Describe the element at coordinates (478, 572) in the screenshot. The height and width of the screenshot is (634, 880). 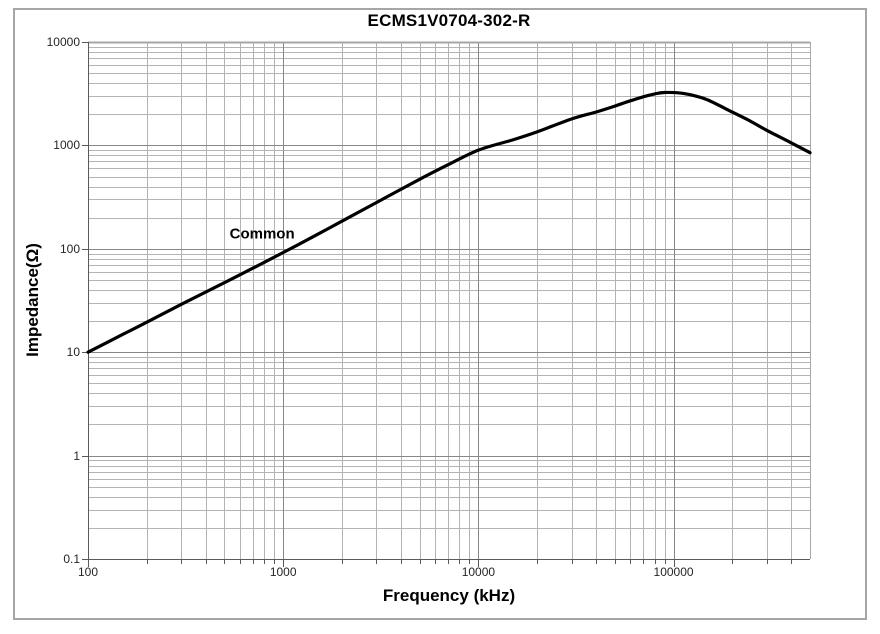
I see `x-tick-label-10000: 10000` at that location.